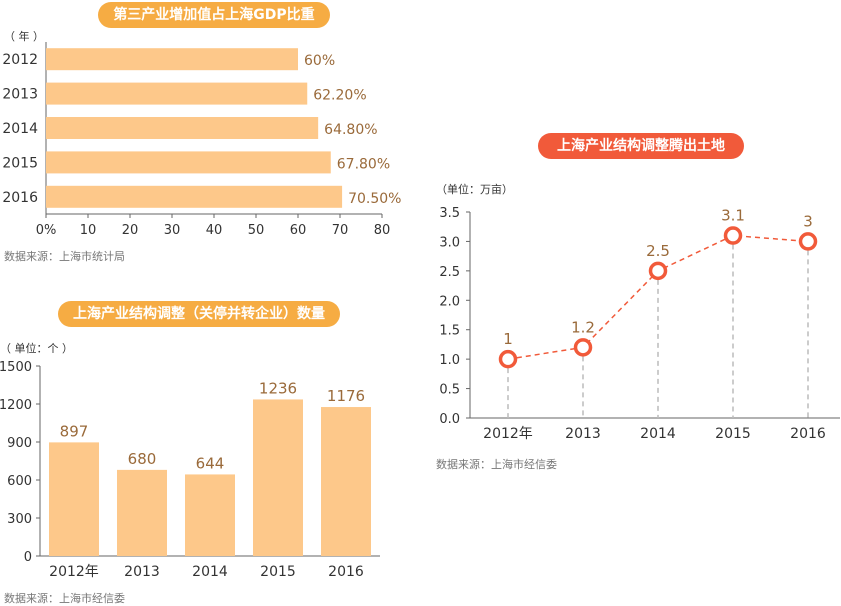 The height and width of the screenshot is (606, 841). I want to click on data-label: 67.80%, so click(363, 164).